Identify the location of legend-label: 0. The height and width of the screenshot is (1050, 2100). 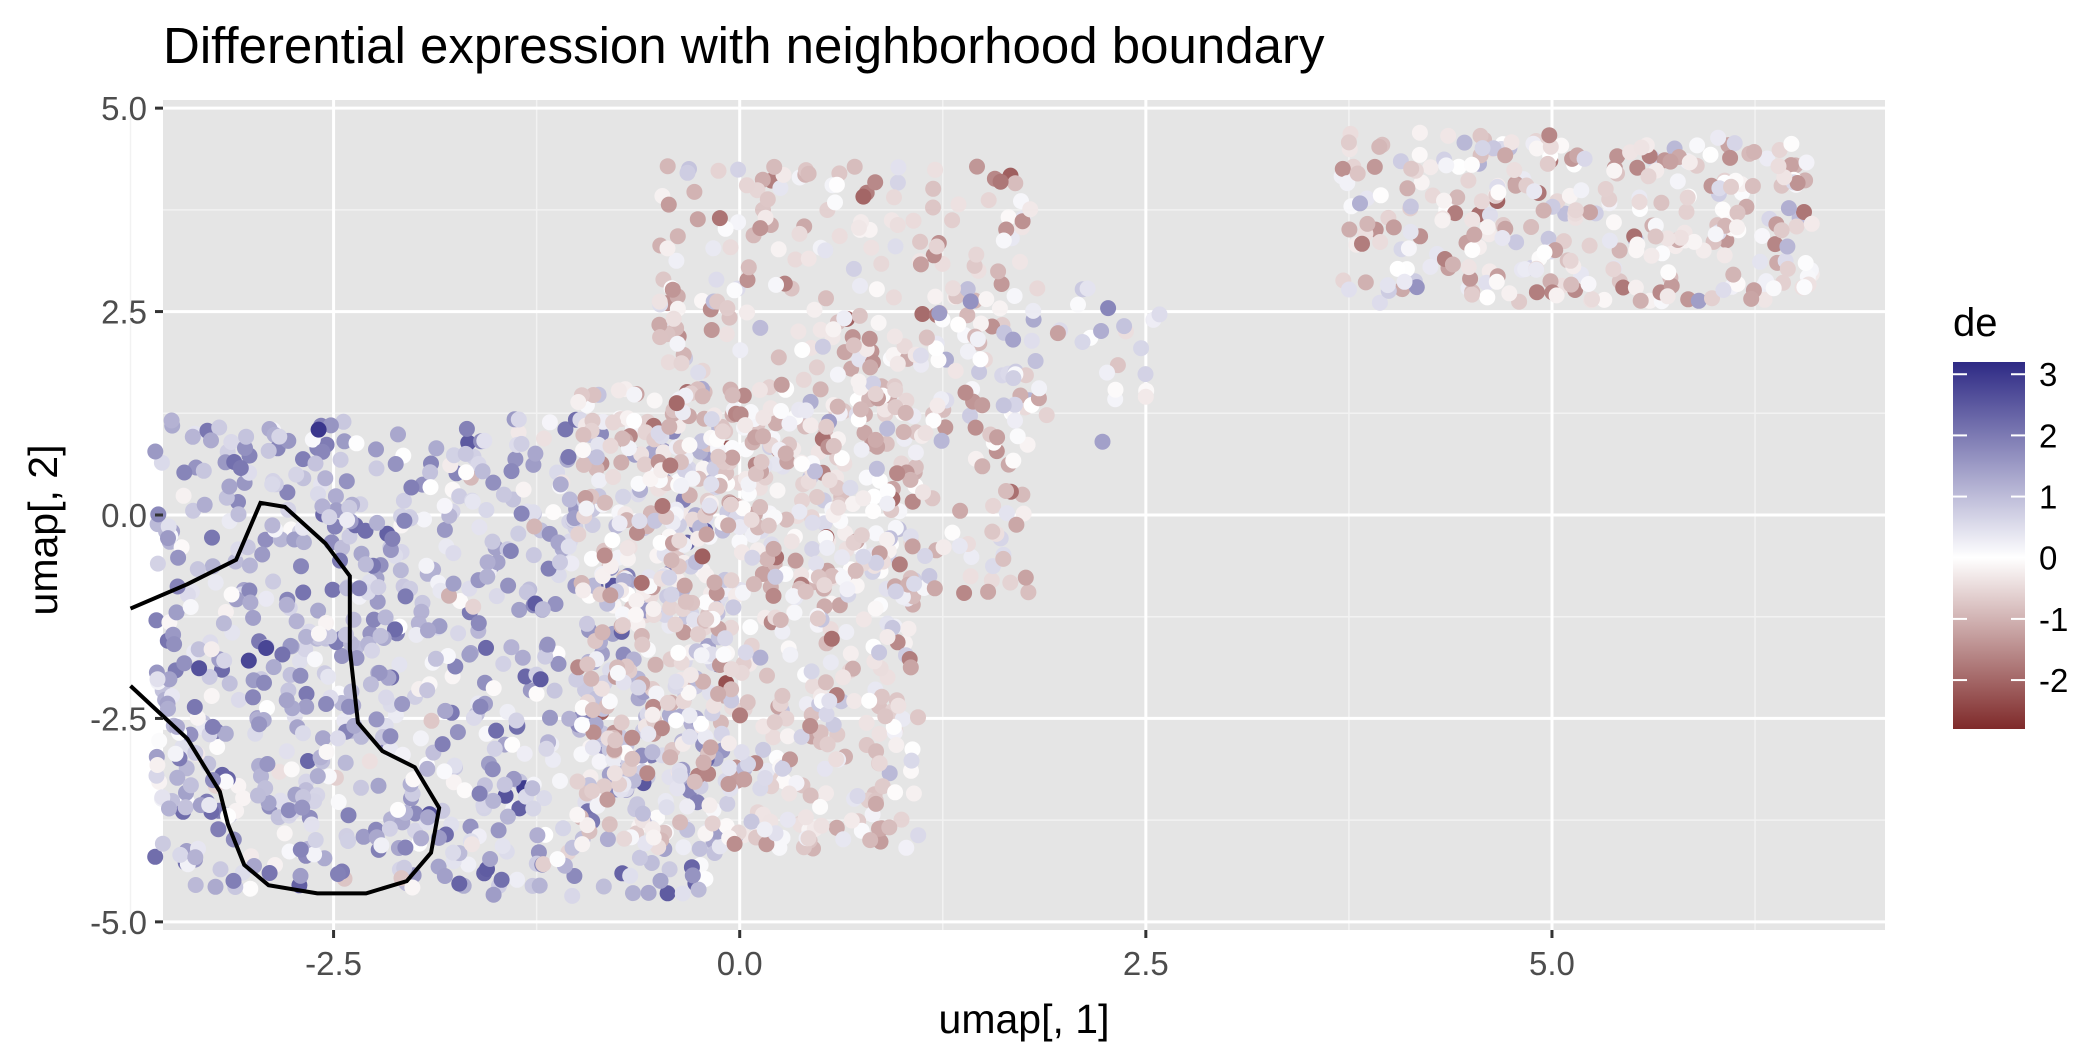
(2048, 558).